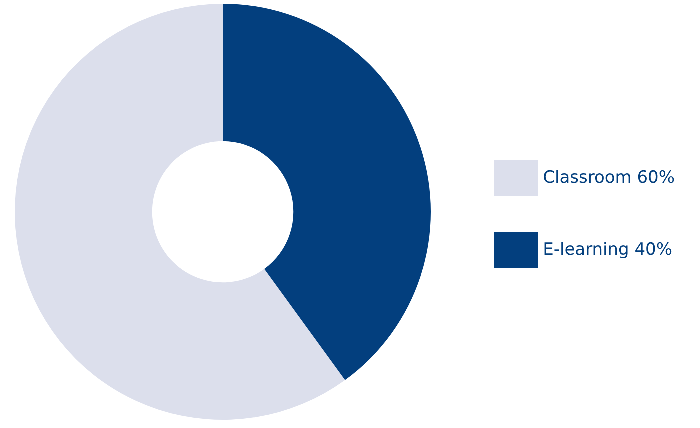 The image size is (700, 428). What do you see at coordinates (608, 250) in the screenshot?
I see `legend-label: E-learning 40%` at bounding box center [608, 250].